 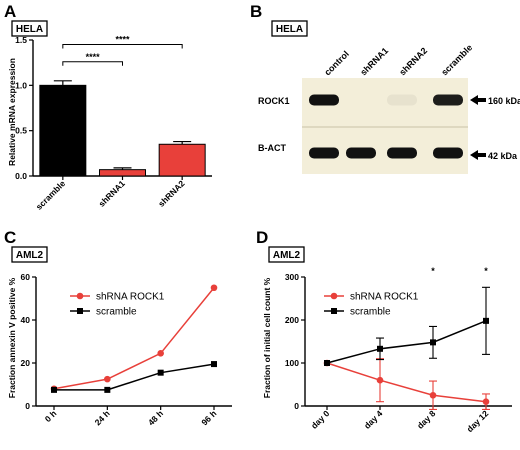 I want to click on blot-bands, so click(x=386, y=126).